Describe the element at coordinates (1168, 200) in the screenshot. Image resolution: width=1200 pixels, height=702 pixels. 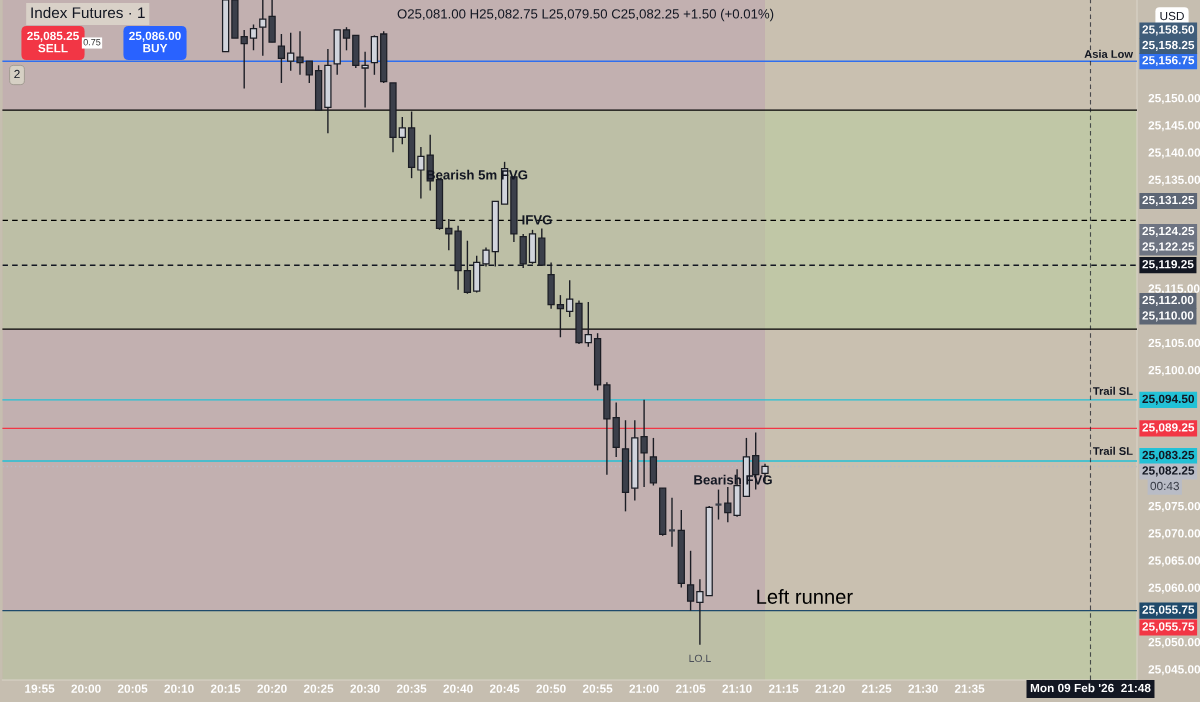
I see `text: 25,131.25` at that location.